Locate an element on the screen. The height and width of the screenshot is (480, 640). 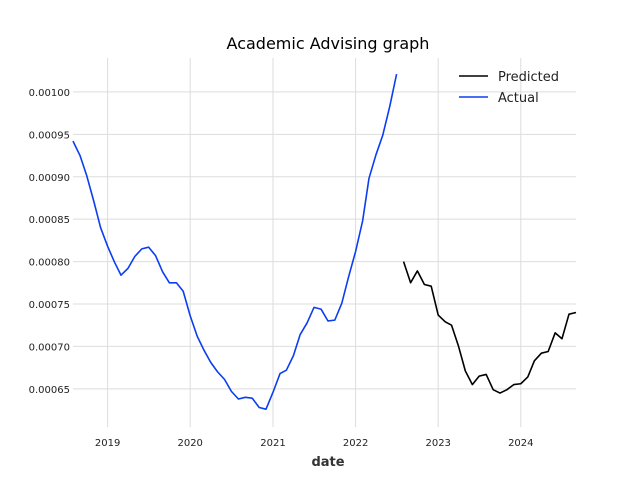
legend: Predicted Actual is located at coordinates (509, 88).